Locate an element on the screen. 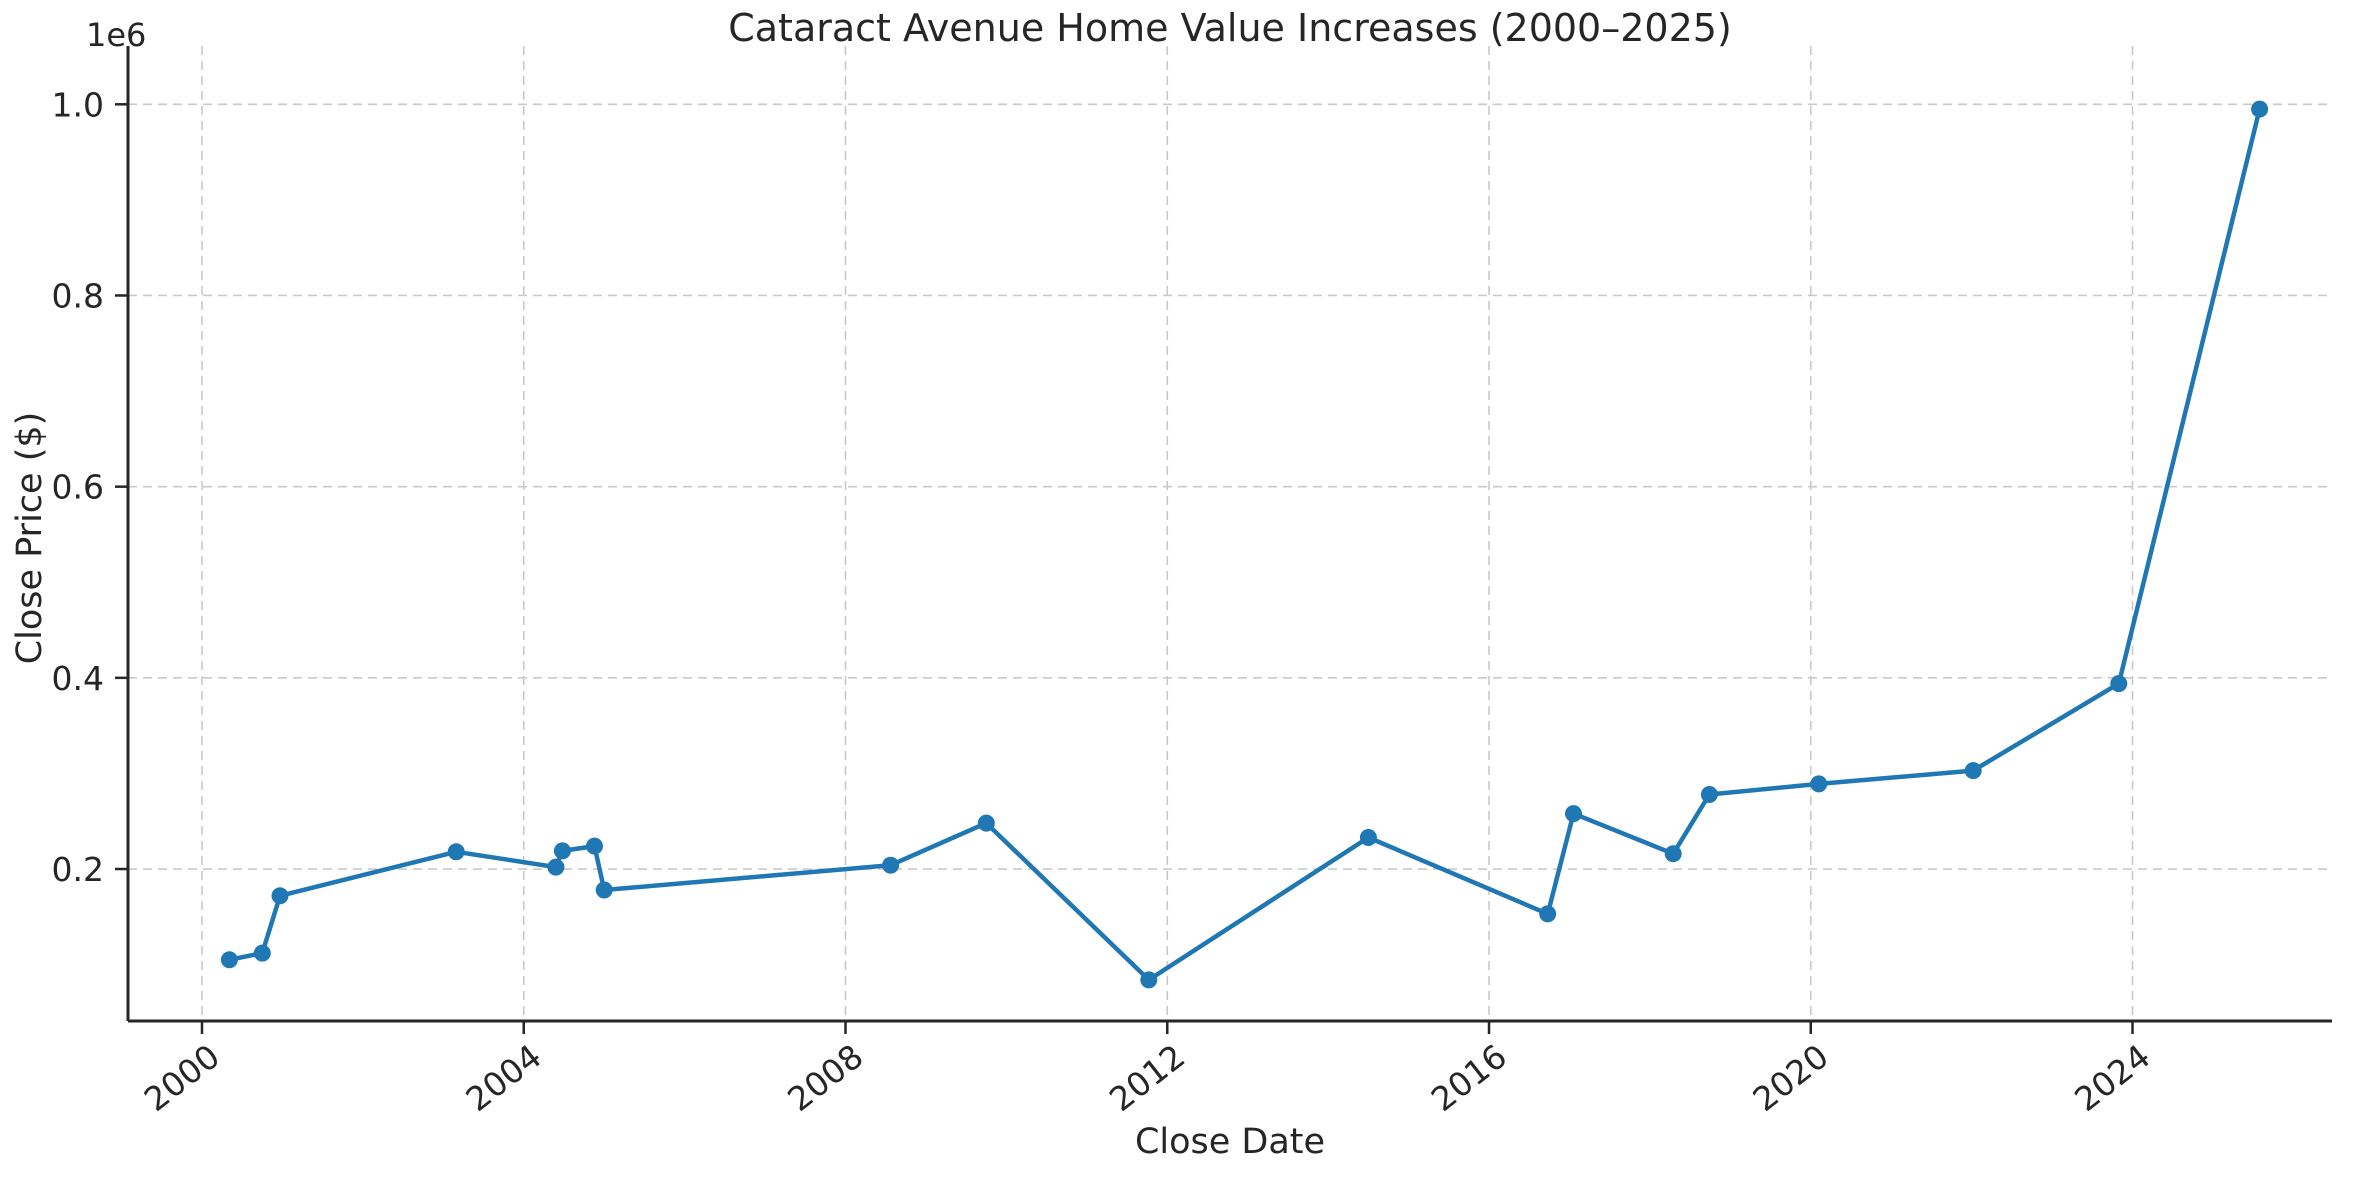  x-tick-label: 2000 is located at coordinates (182, 1078).